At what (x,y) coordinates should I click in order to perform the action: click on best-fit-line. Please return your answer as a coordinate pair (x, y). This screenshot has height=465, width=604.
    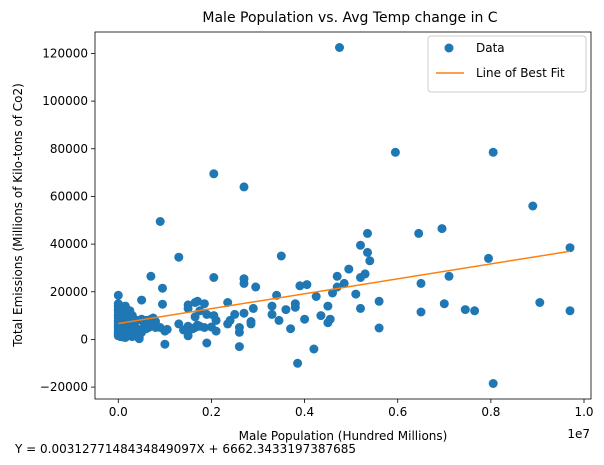
    Looking at the image, I should click on (344, 287).